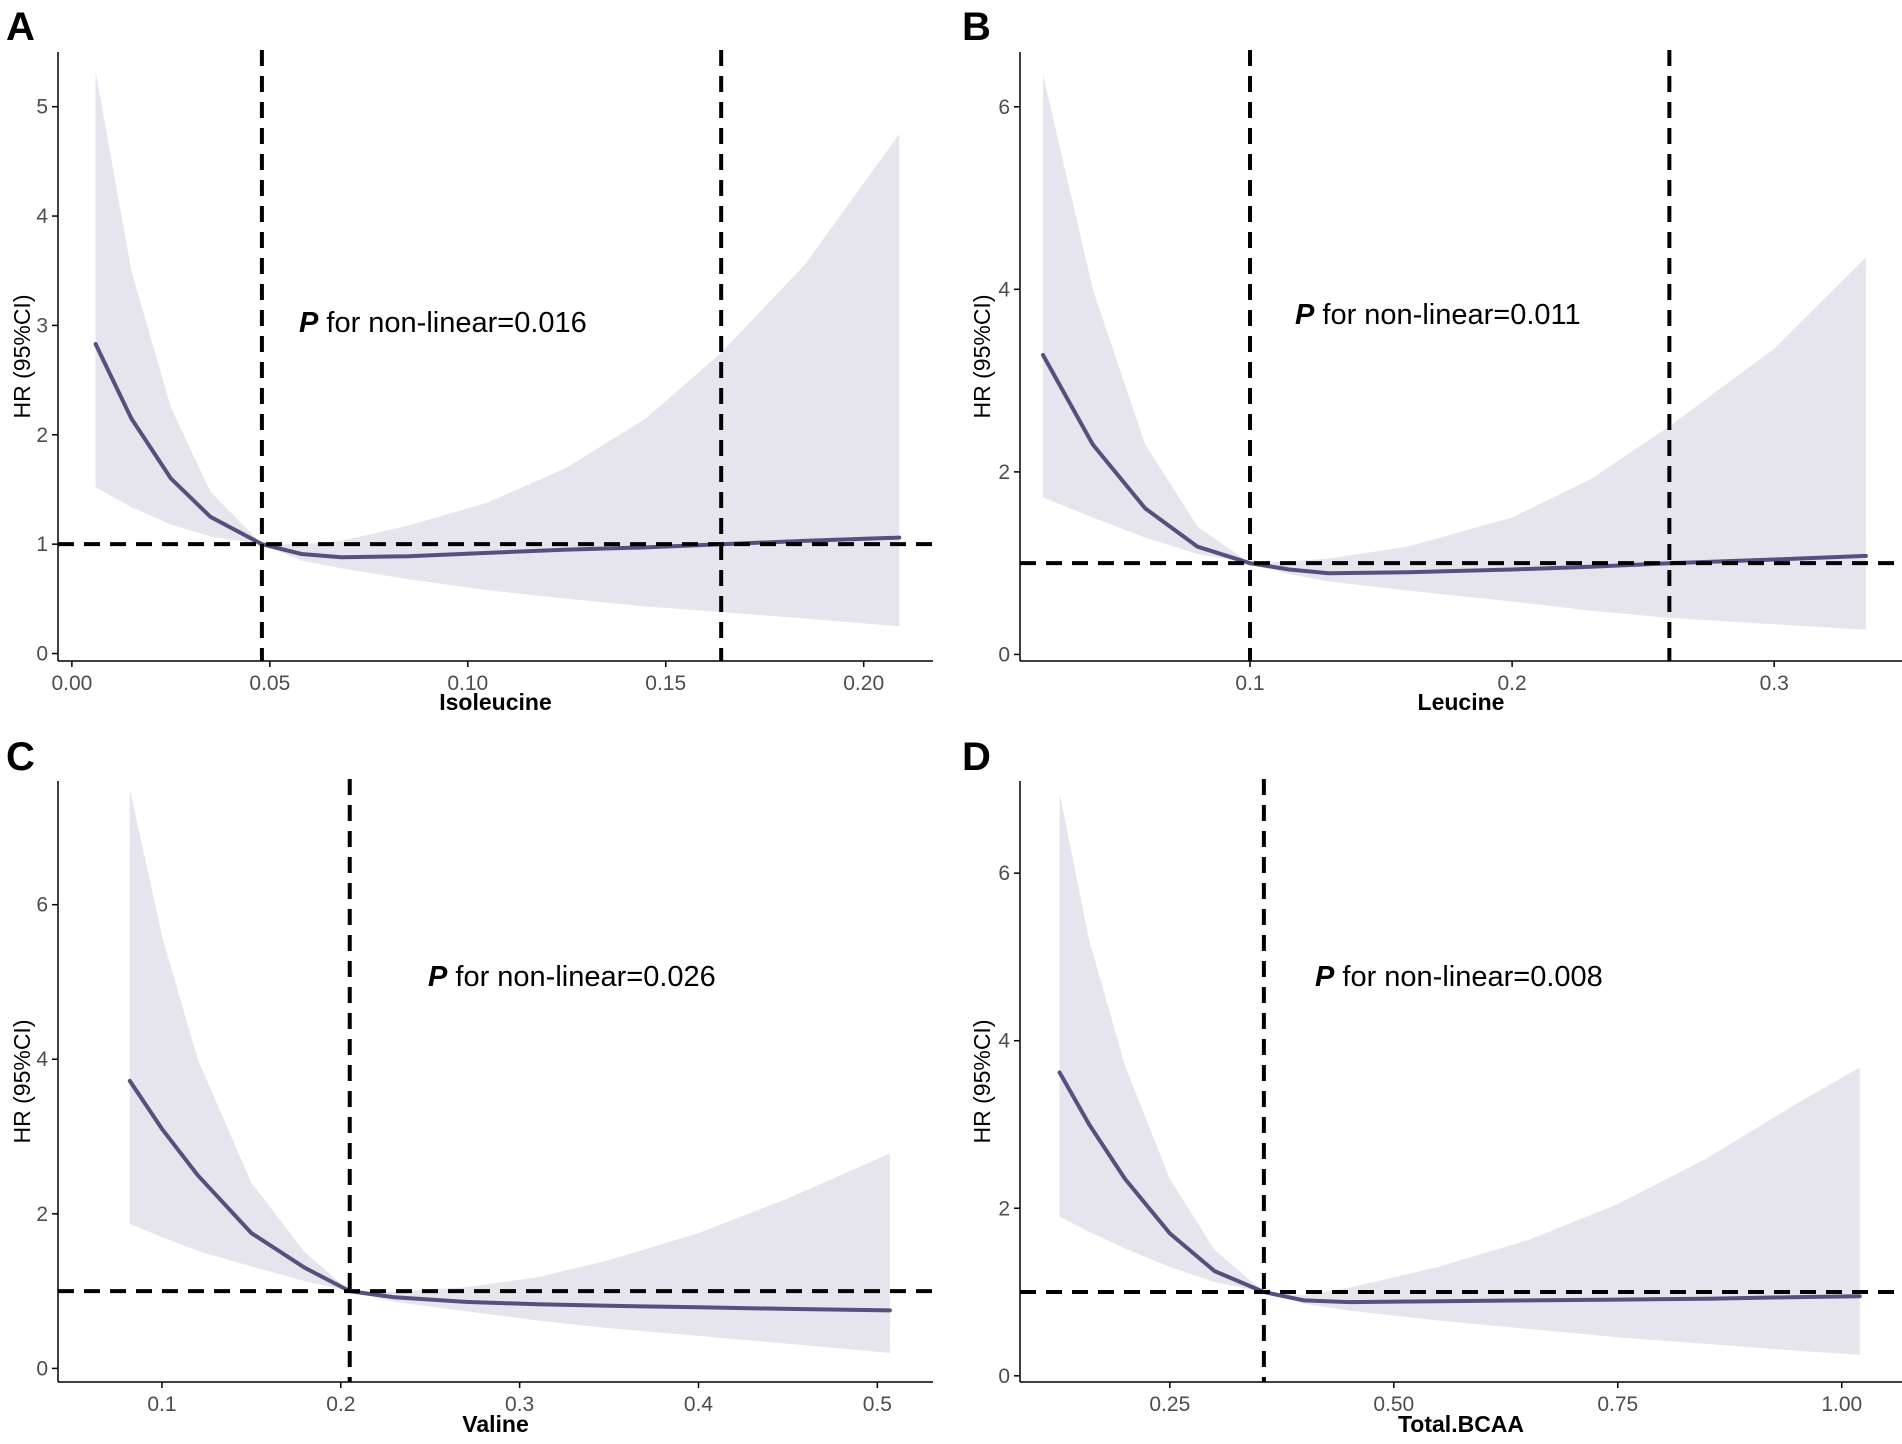 The image size is (1902, 1444). Describe the element at coordinates (976, 757) in the screenshot. I see `panel-label: D` at that location.